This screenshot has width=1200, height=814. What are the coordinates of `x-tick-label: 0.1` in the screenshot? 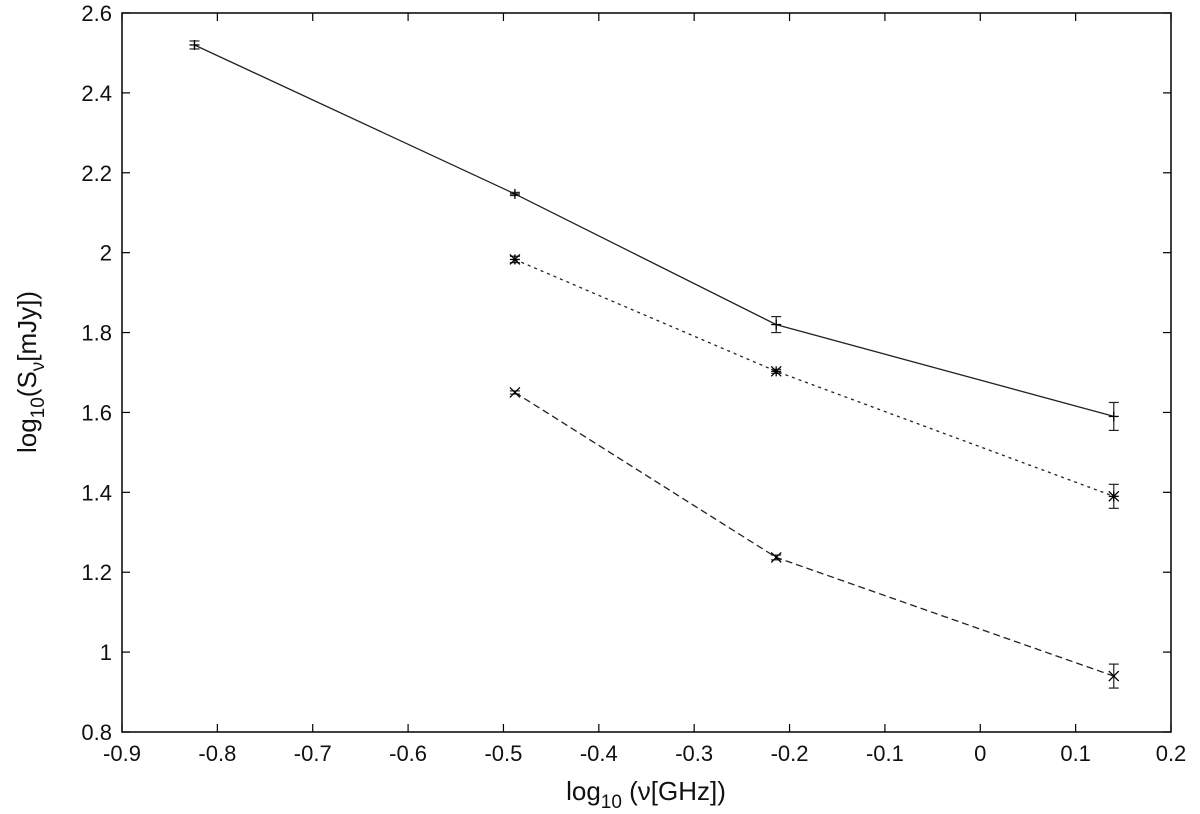 It's located at (1075, 753).